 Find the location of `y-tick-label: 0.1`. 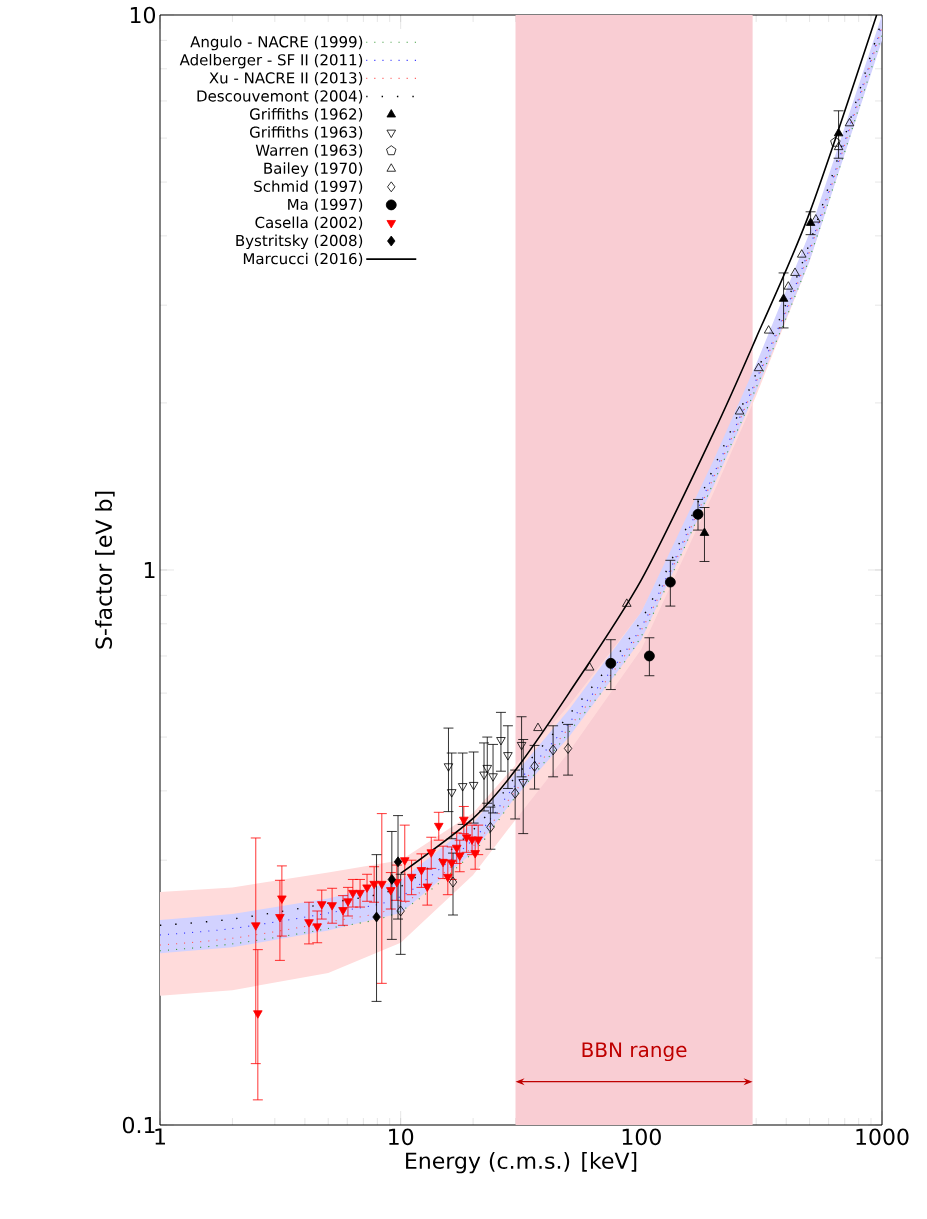

y-tick-label: 0.1 is located at coordinates (138, 1125).